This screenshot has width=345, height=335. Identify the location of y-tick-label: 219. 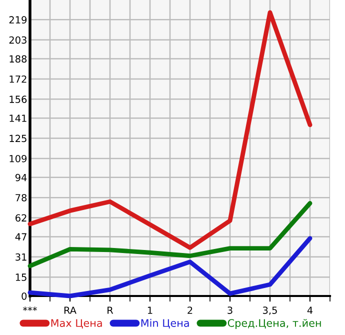
(18, 20).